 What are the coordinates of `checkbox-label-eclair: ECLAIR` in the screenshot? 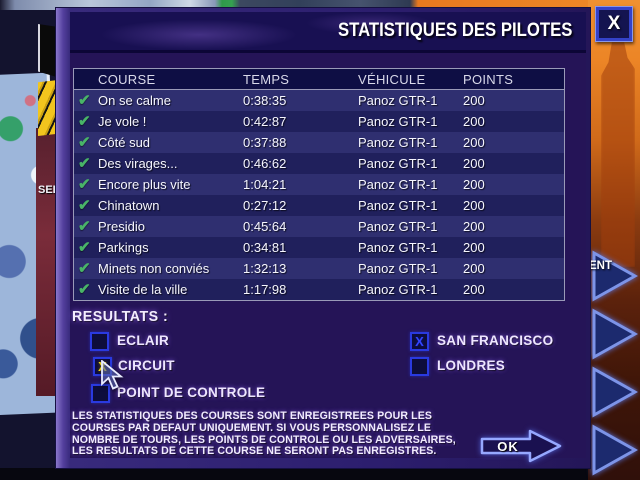 It's located at (143, 340).